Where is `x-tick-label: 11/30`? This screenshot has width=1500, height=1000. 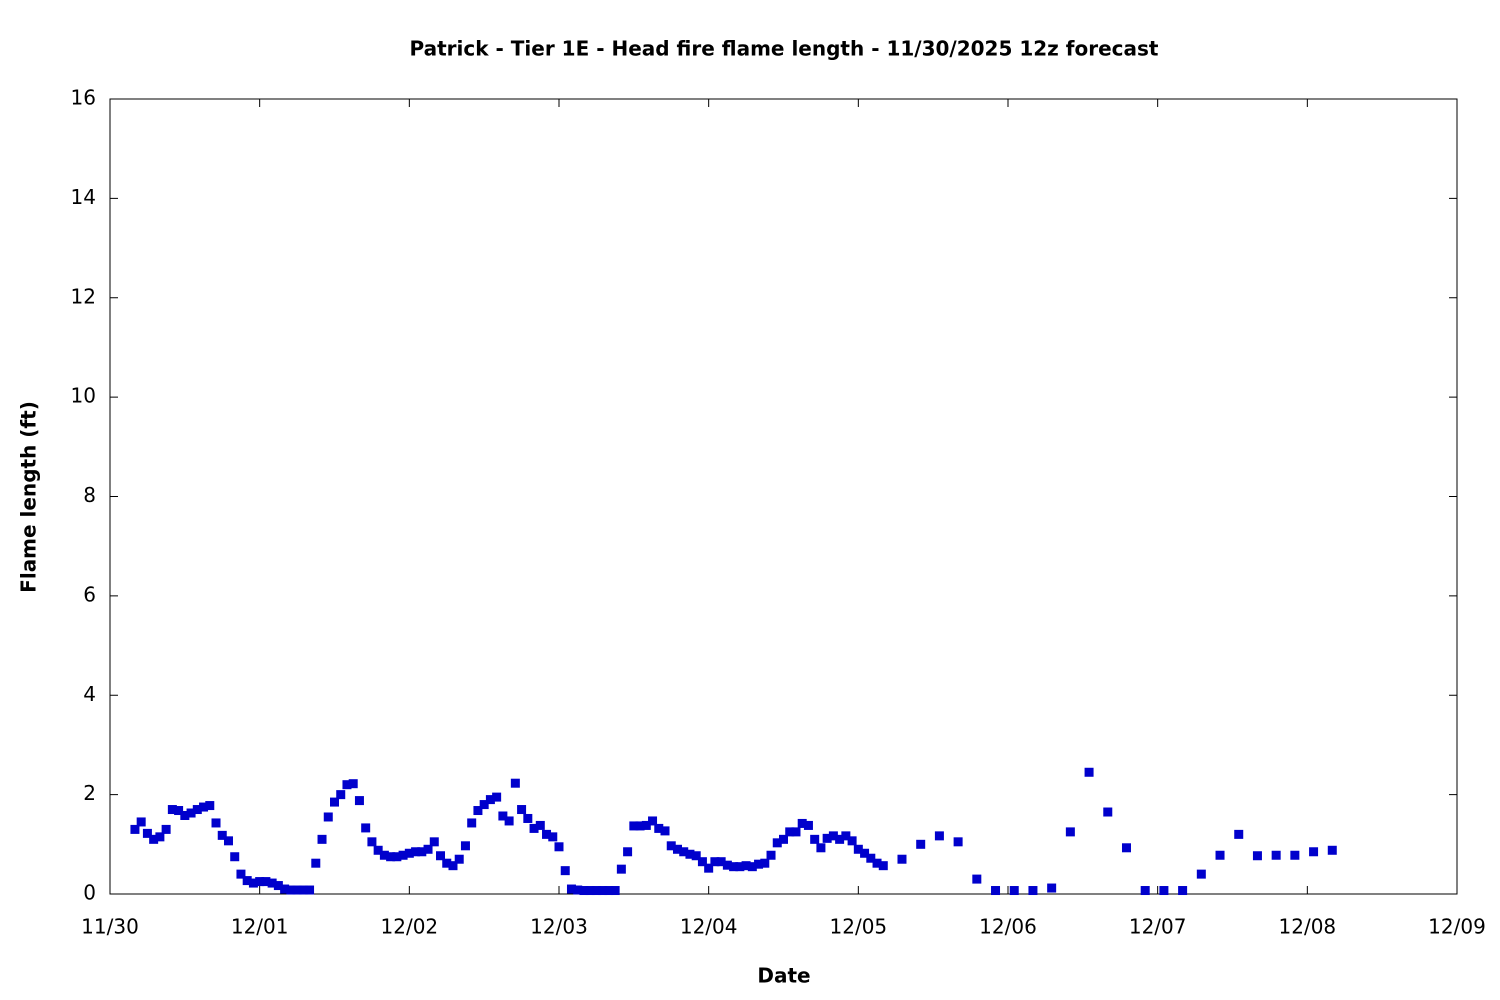
x-tick-label: 11/30 is located at coordinates (110, 927).